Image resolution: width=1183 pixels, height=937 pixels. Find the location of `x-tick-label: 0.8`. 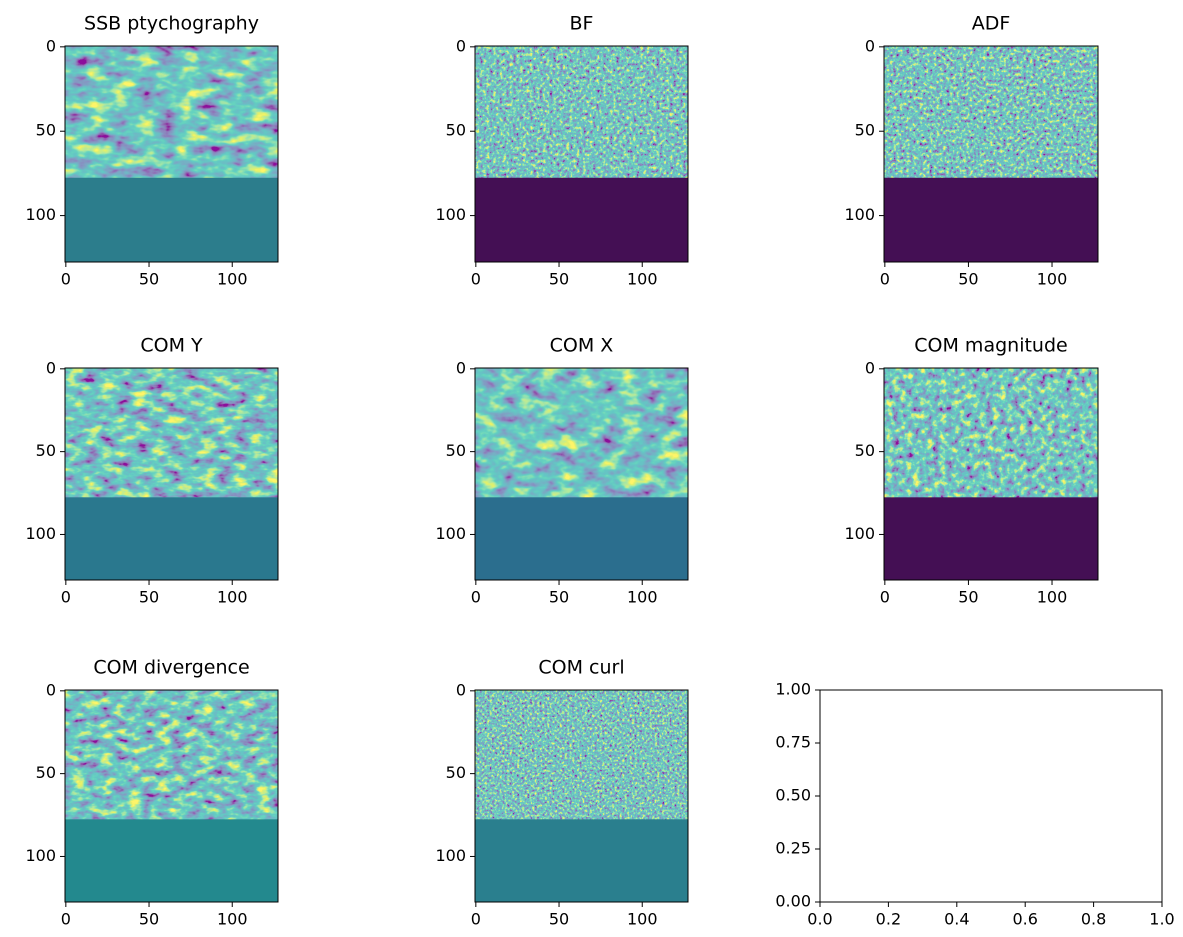

x-tick-label: 0.8 is located at coordinates (1093, 919).